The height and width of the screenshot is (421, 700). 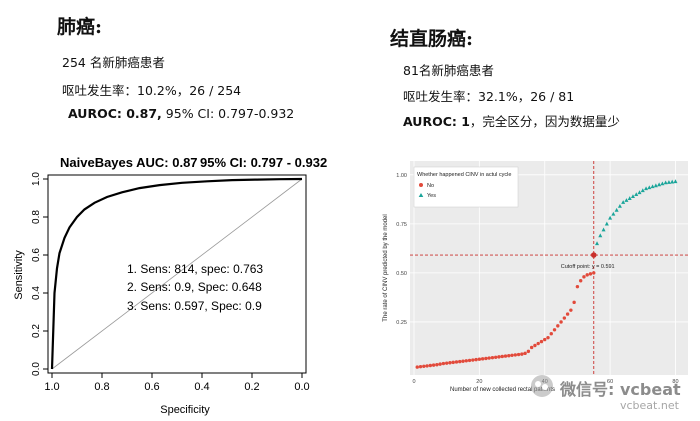 I want to click on cutoff-point-marker, so click(x=593, y=255).